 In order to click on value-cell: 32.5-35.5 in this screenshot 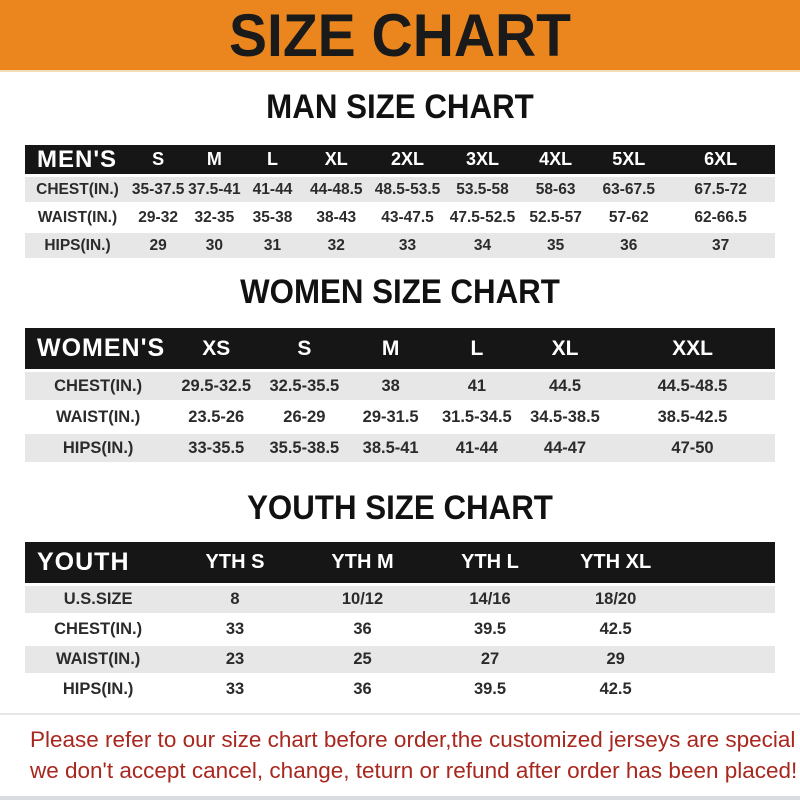, I will do `click(304, 386)`.